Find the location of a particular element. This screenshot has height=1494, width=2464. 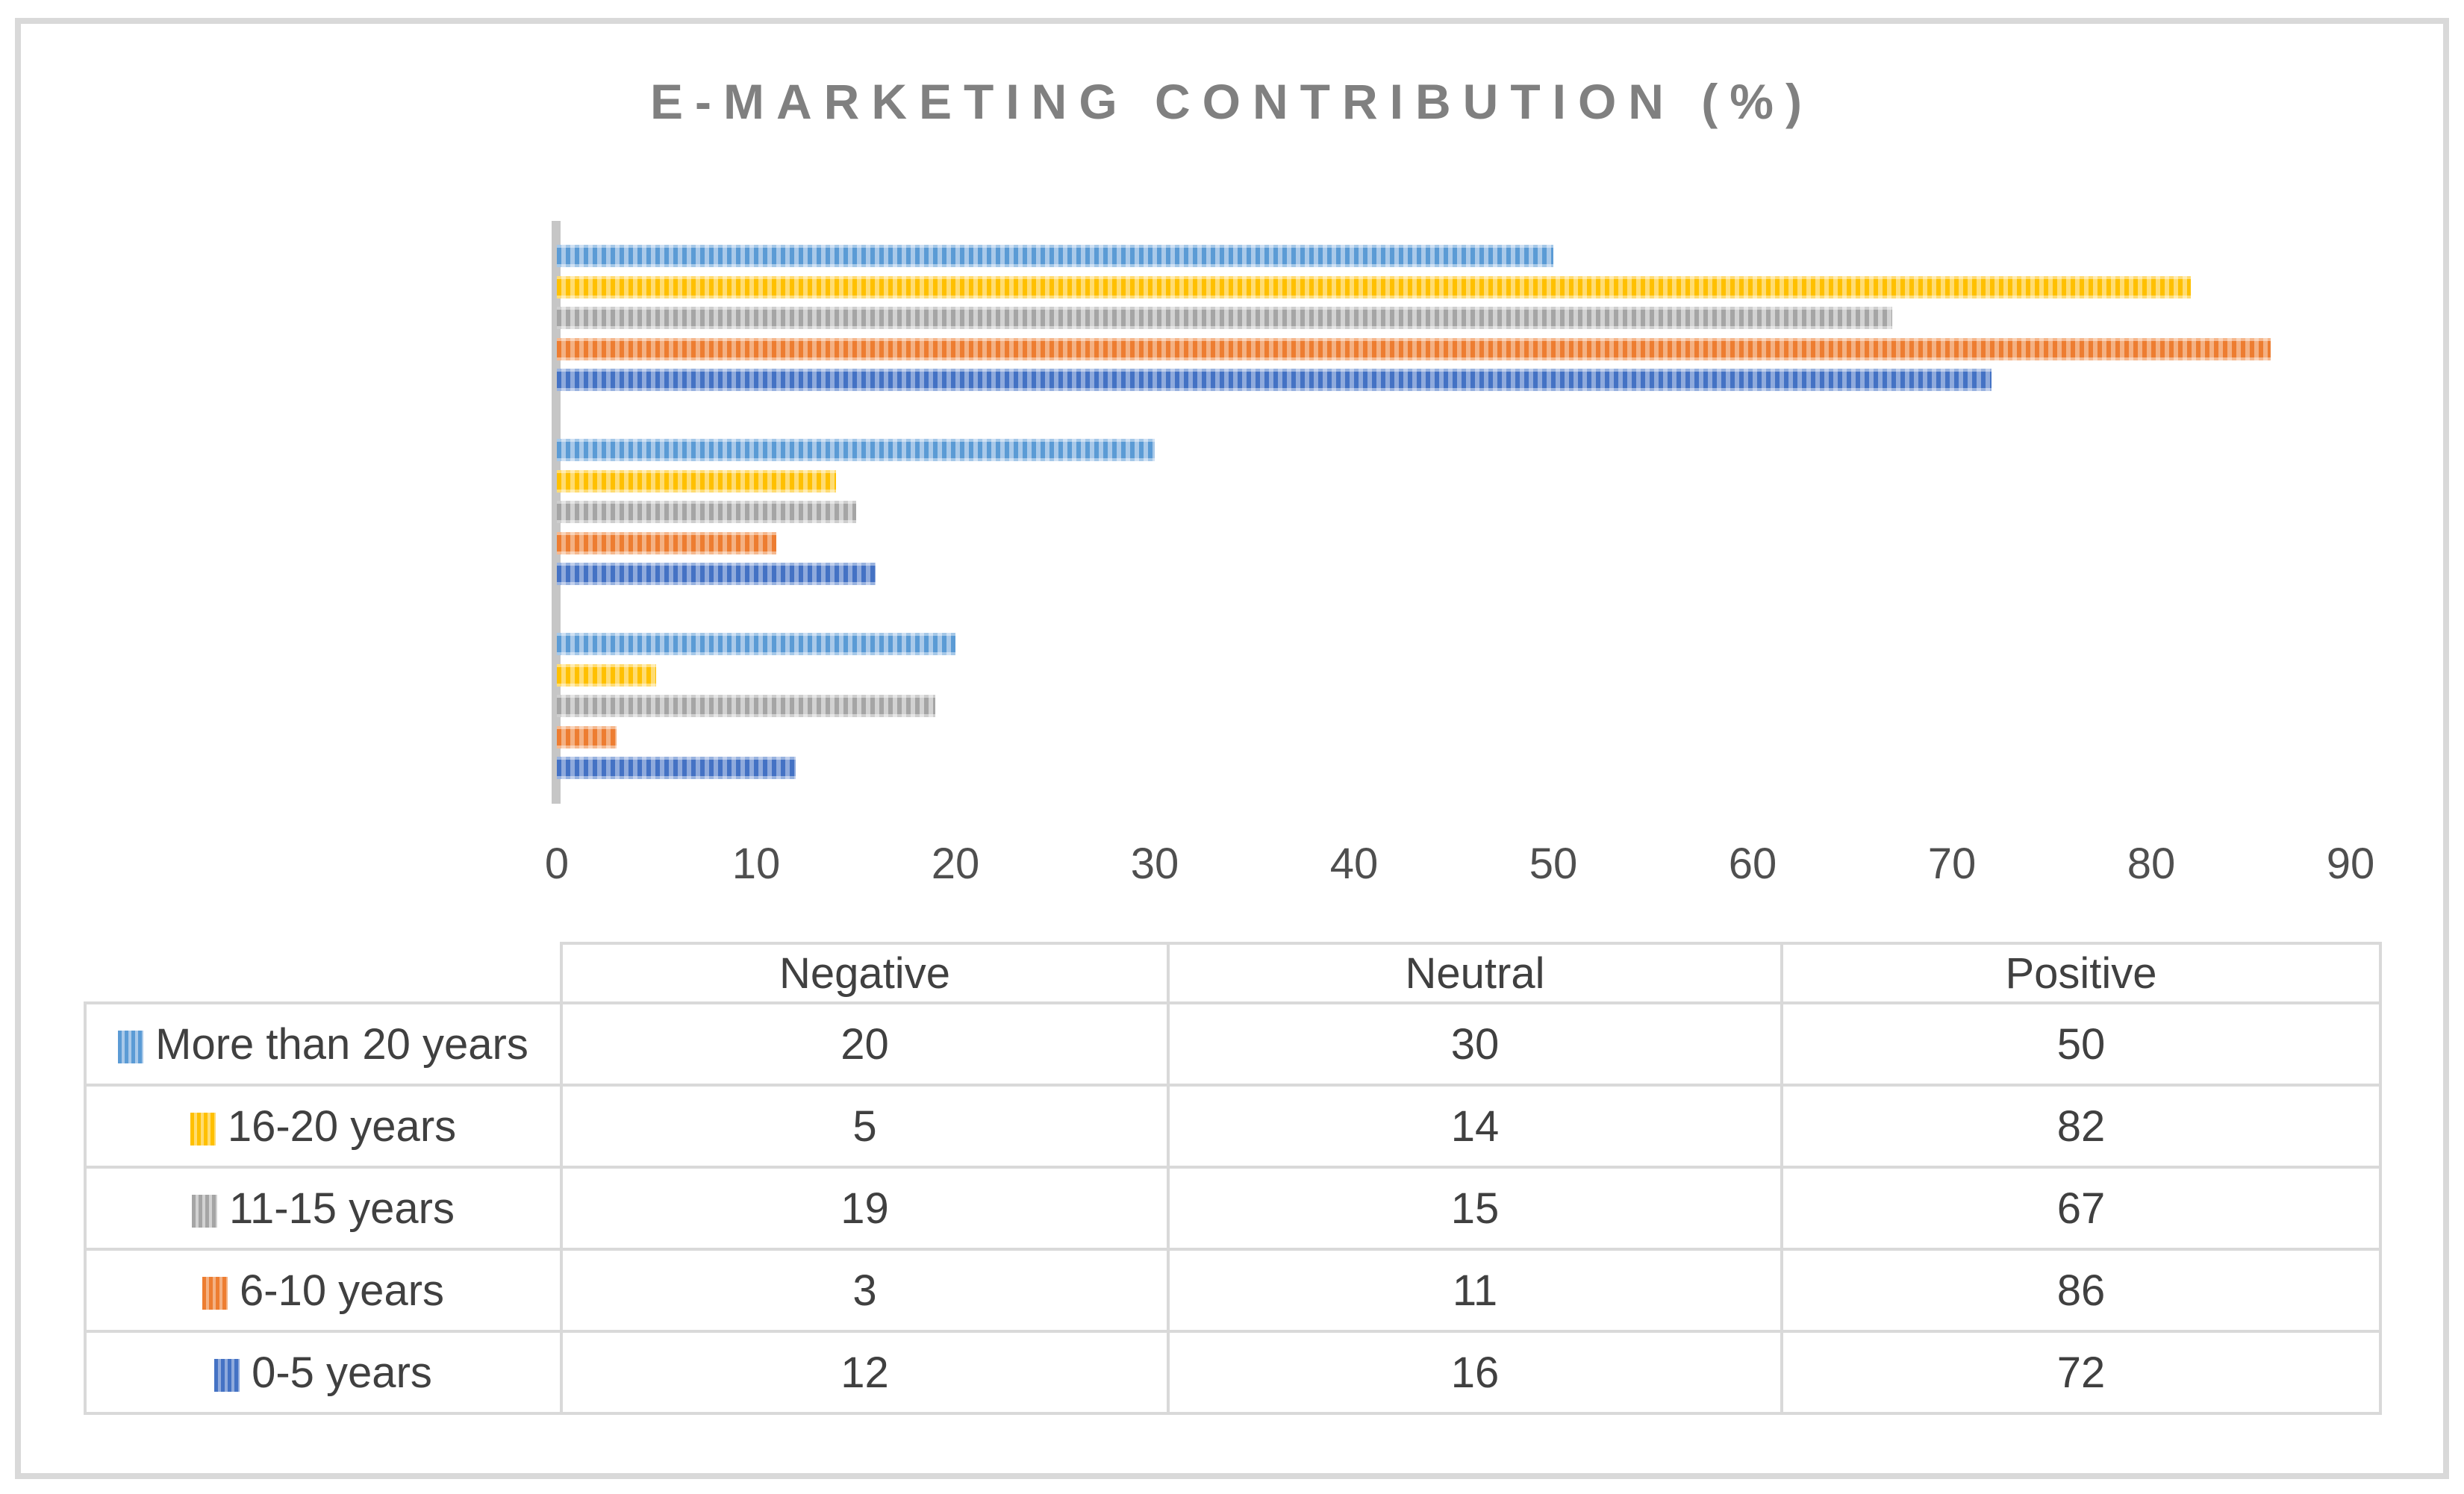

table-header-negative: Negative is located at coordinates (865, 973).